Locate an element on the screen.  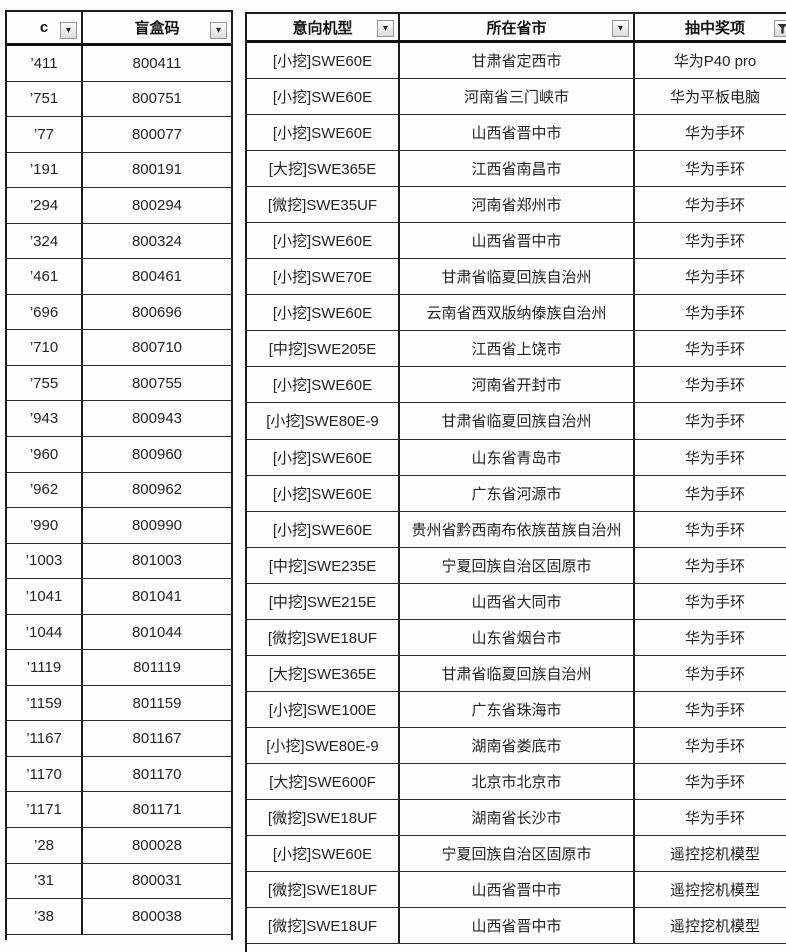
cell-serial: ’411 is located at coordinates (45, 63).